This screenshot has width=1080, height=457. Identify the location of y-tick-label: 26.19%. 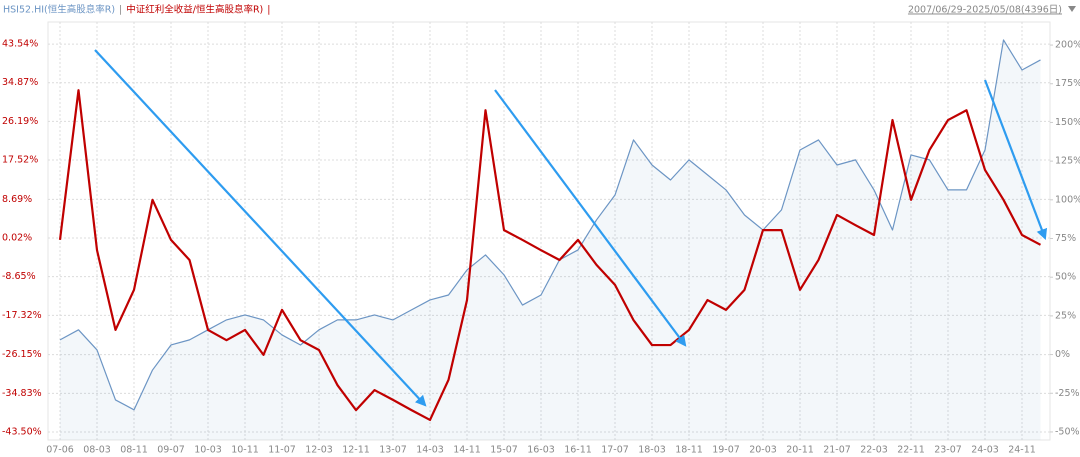
(20, 121).